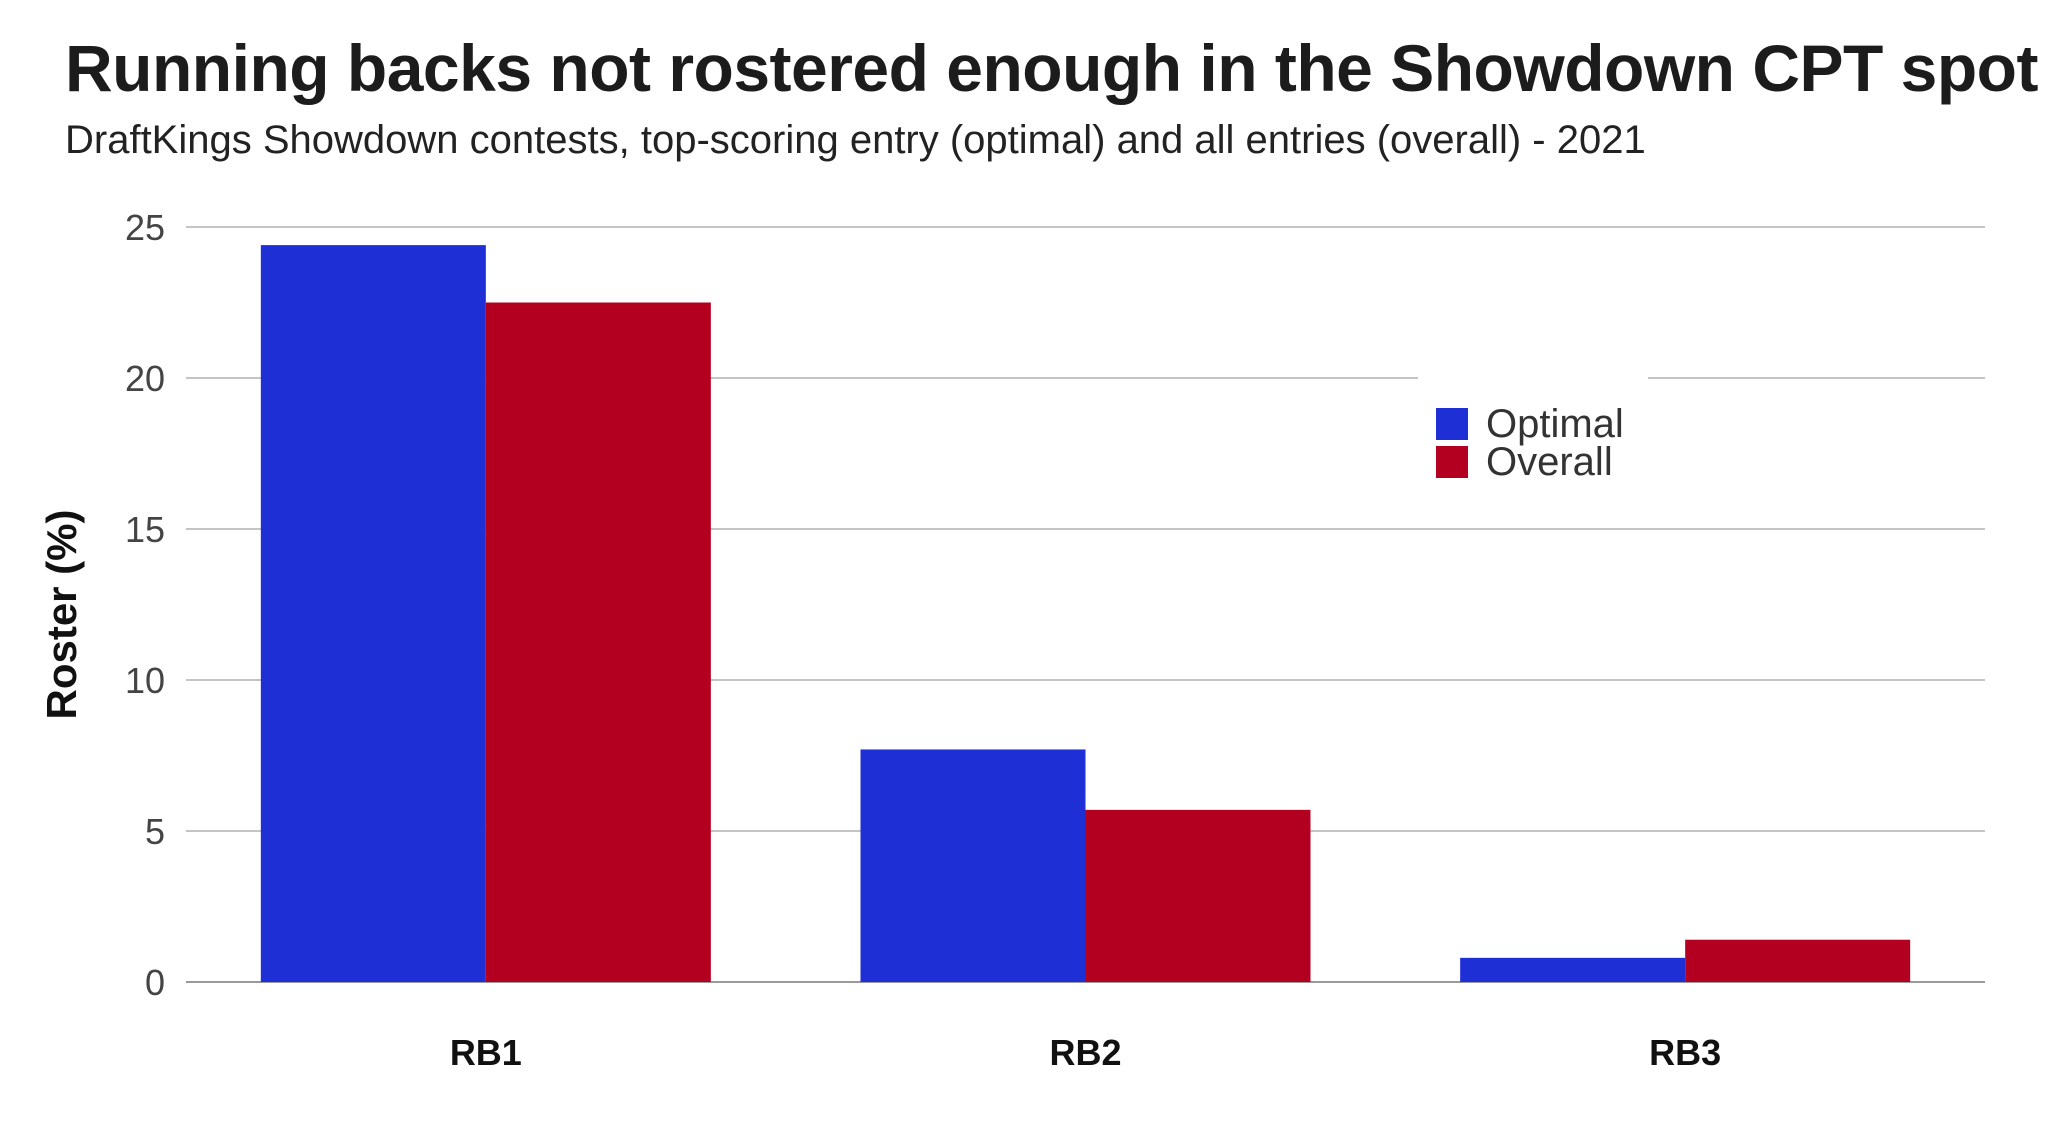 This screenshot has height=1147, width=2048. What do you see at coordinates (1198, 895) in the screenshot?
I see `bar-rb2-overall` at bounding box center [1198, 895].